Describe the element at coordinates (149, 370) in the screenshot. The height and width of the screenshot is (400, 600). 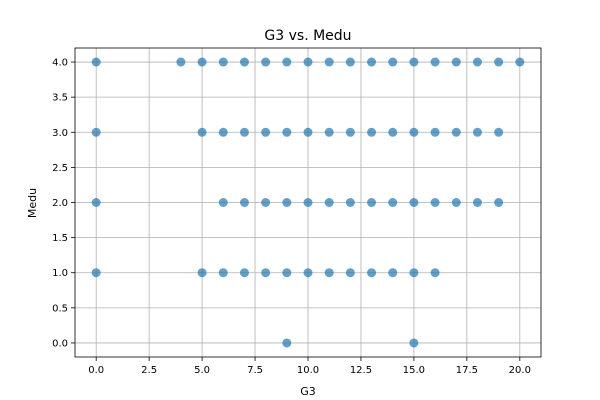
I see `x-tick-label: 2.5` at that location.